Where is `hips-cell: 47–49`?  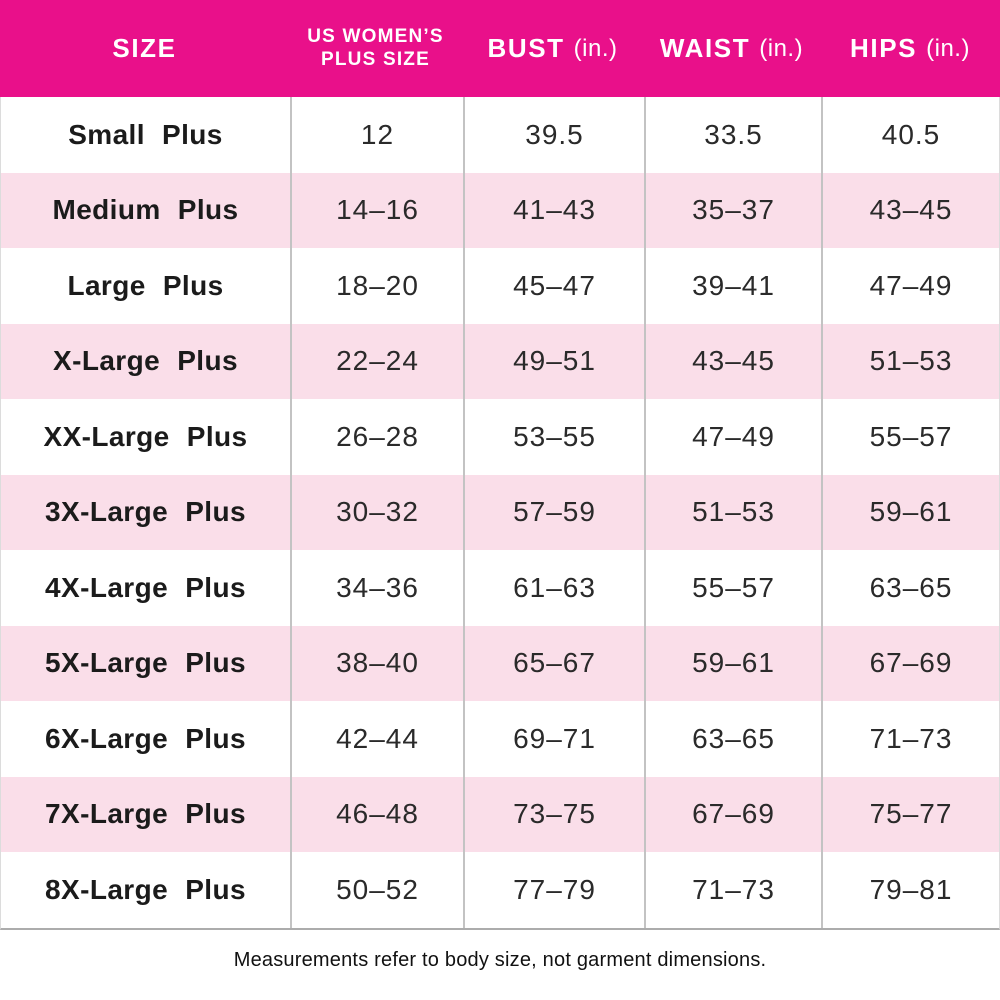 hips-cell: 47–49 is located at coordinates (910, 286).